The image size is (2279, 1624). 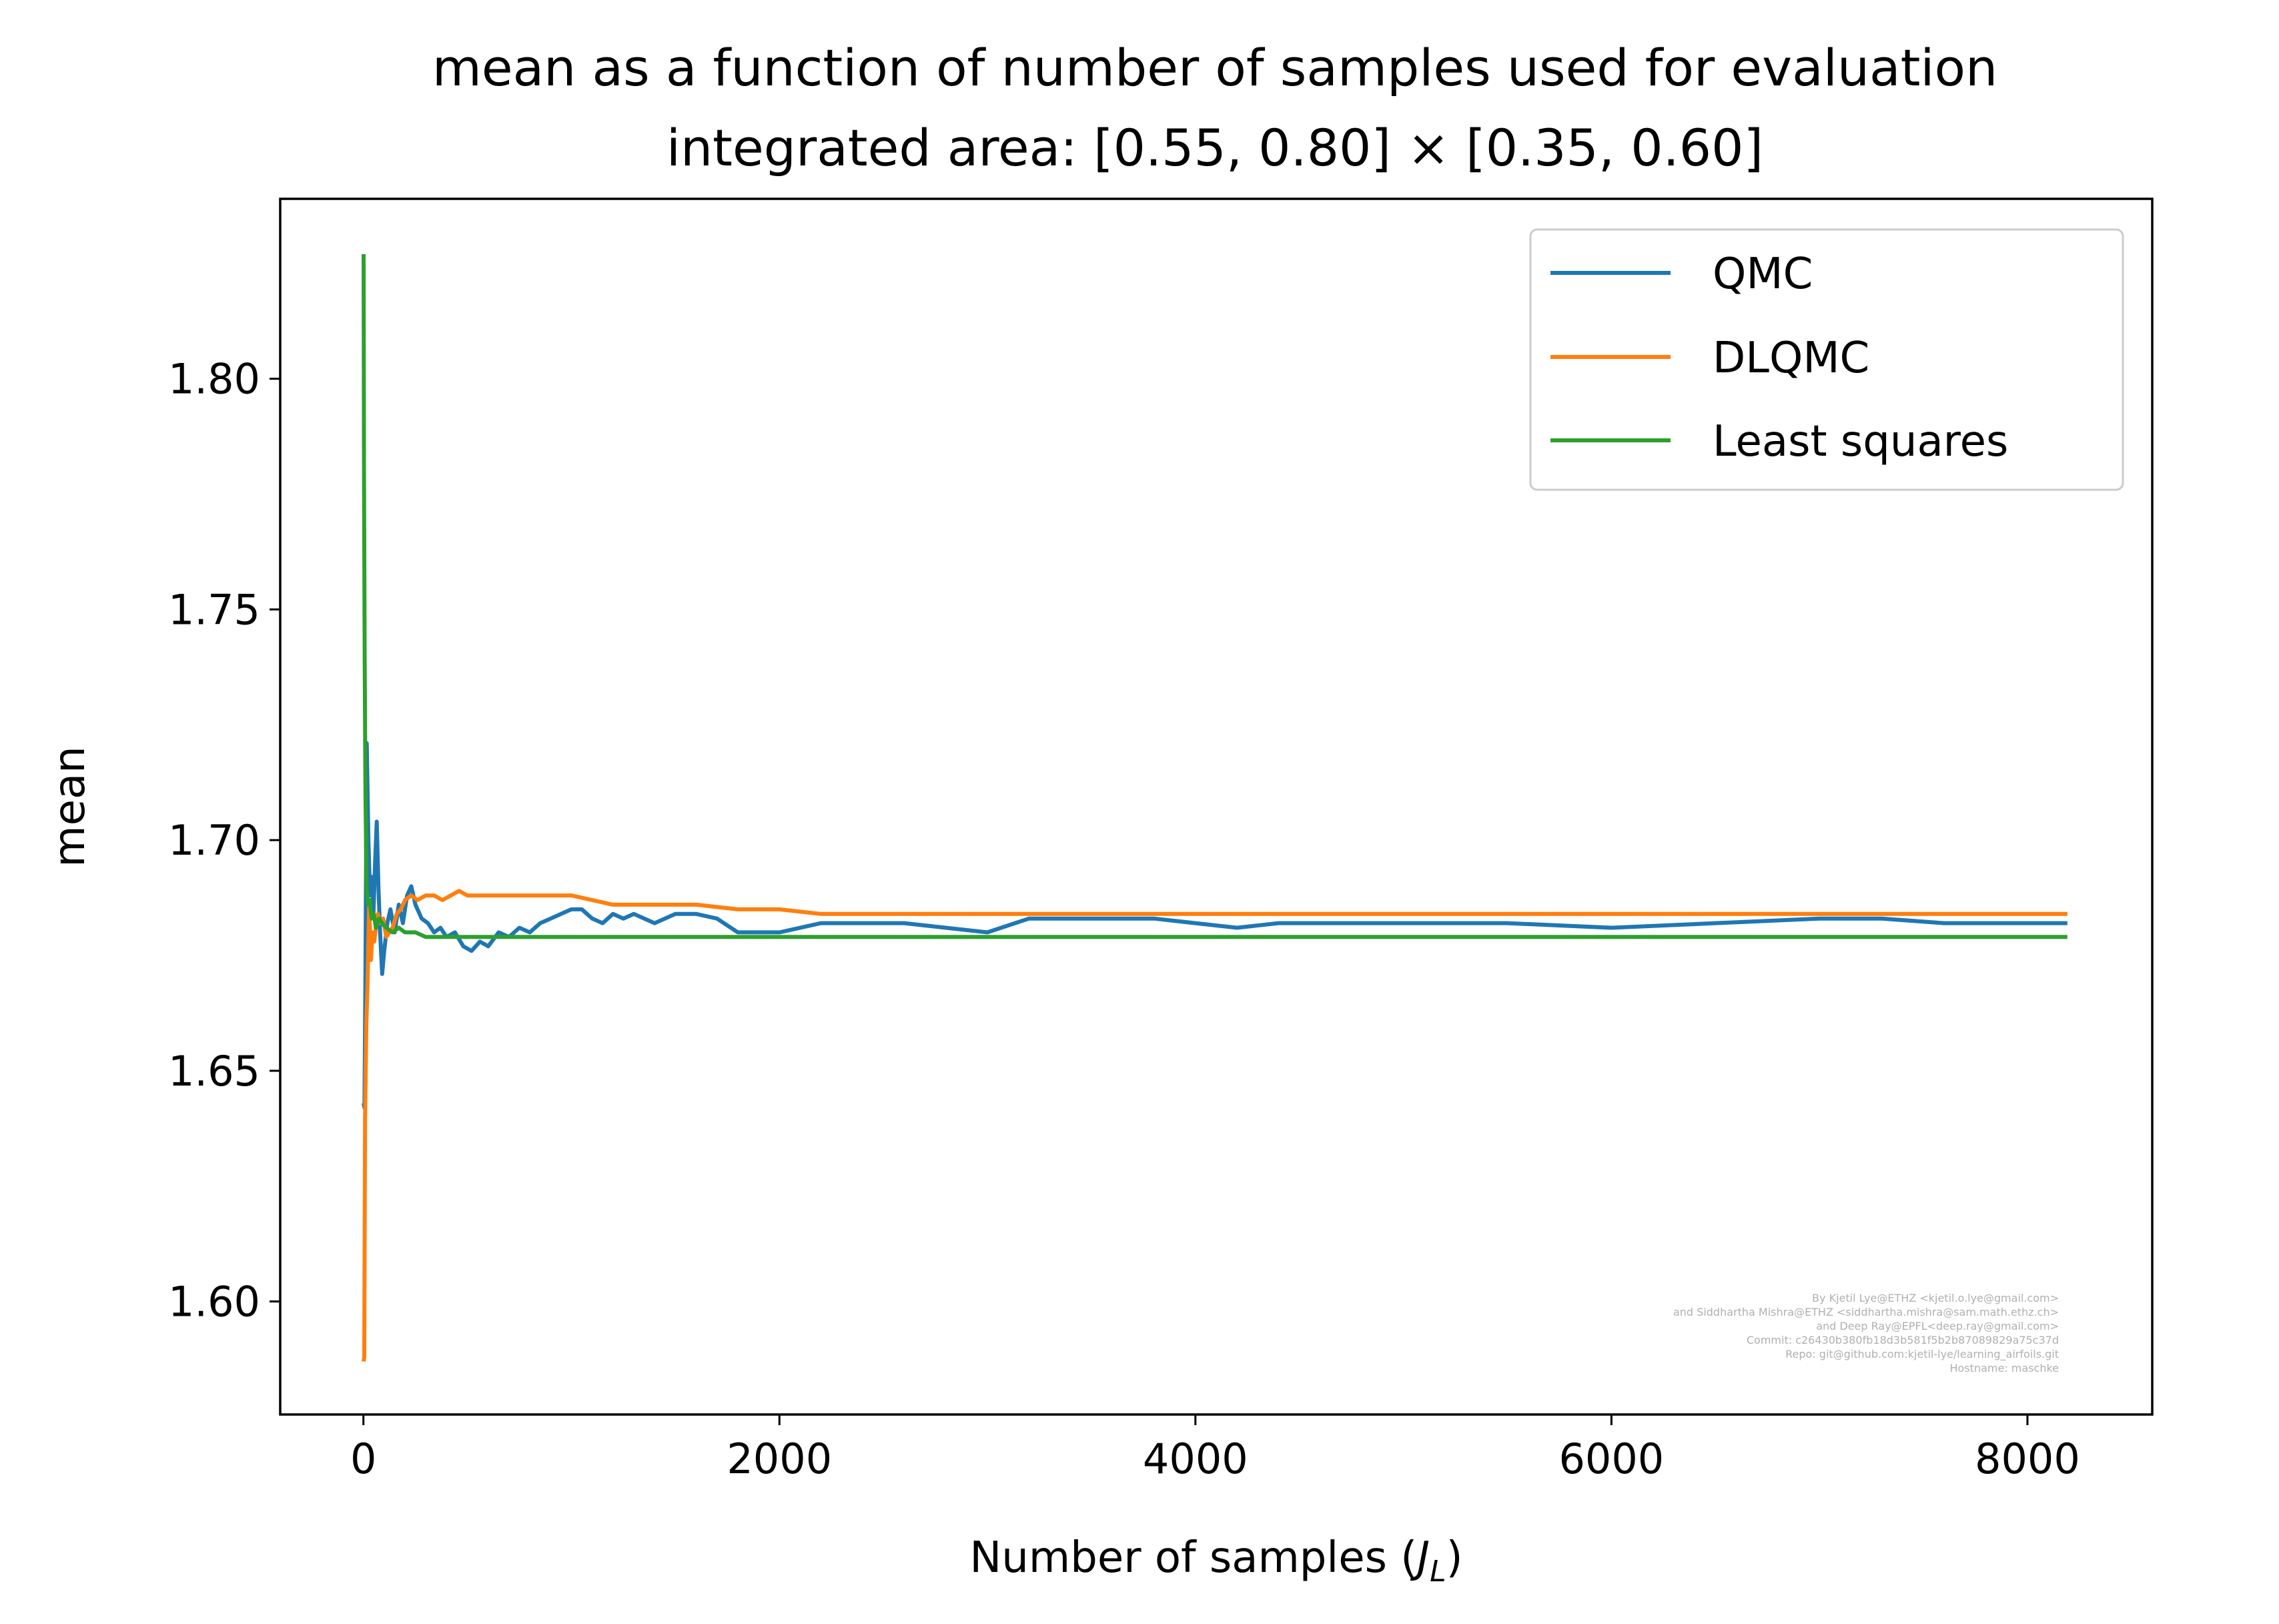 I want to click on x-tick-label: 0, so click(x=363, y=1459).